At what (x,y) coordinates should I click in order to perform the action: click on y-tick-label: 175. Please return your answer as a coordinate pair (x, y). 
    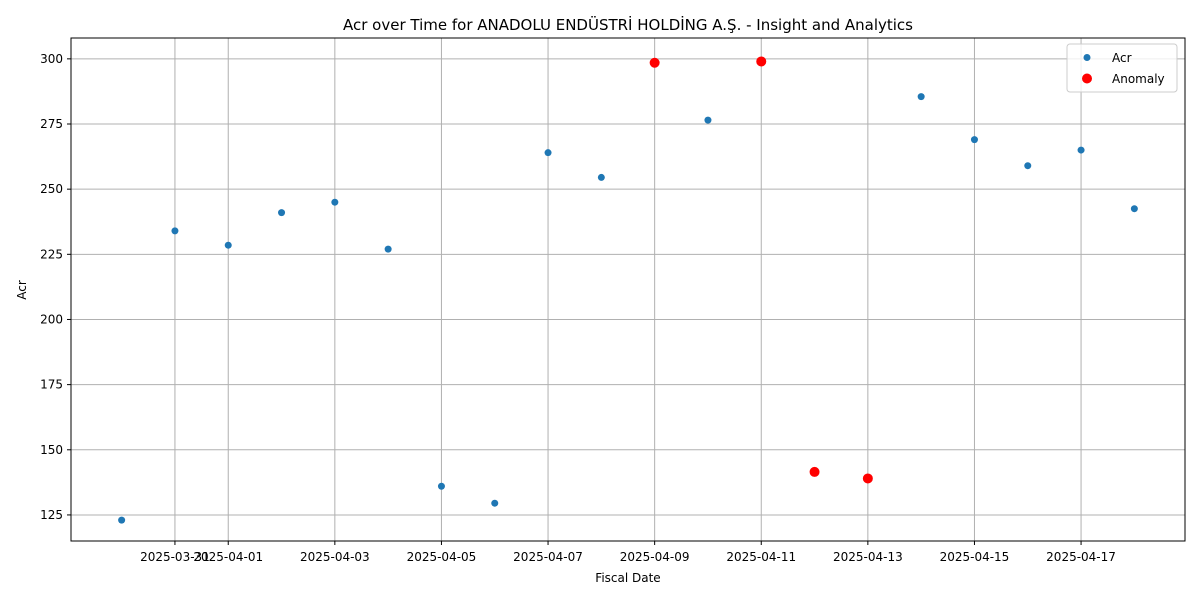
    Looking at the image, I should click on (51, 385).